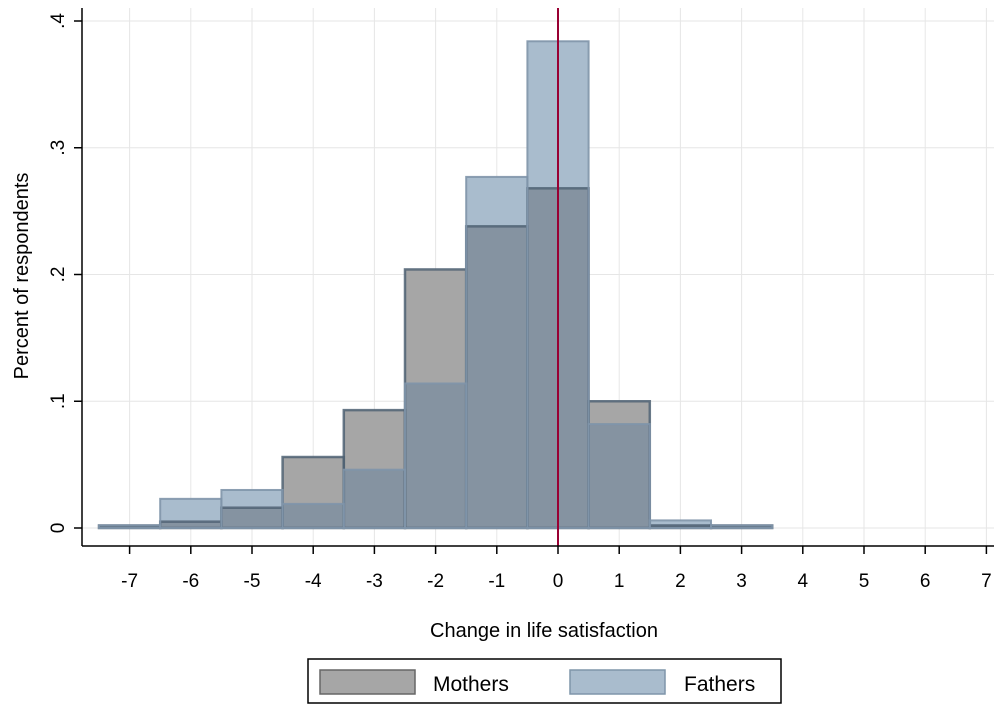 Image resolution: width=994 pixels, height=709 pixels. Describe the element at coordinates (617, 682) in the screenshot. I see `legend-swatch-fathers` at that location.